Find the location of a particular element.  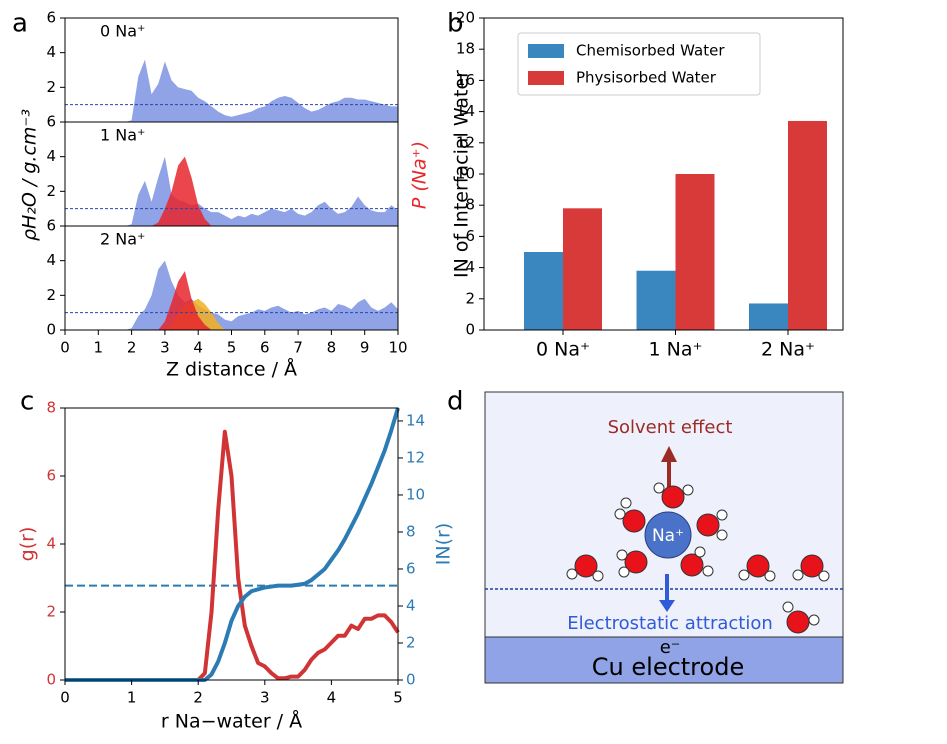

legend-box is located at coordinates (639, 64).